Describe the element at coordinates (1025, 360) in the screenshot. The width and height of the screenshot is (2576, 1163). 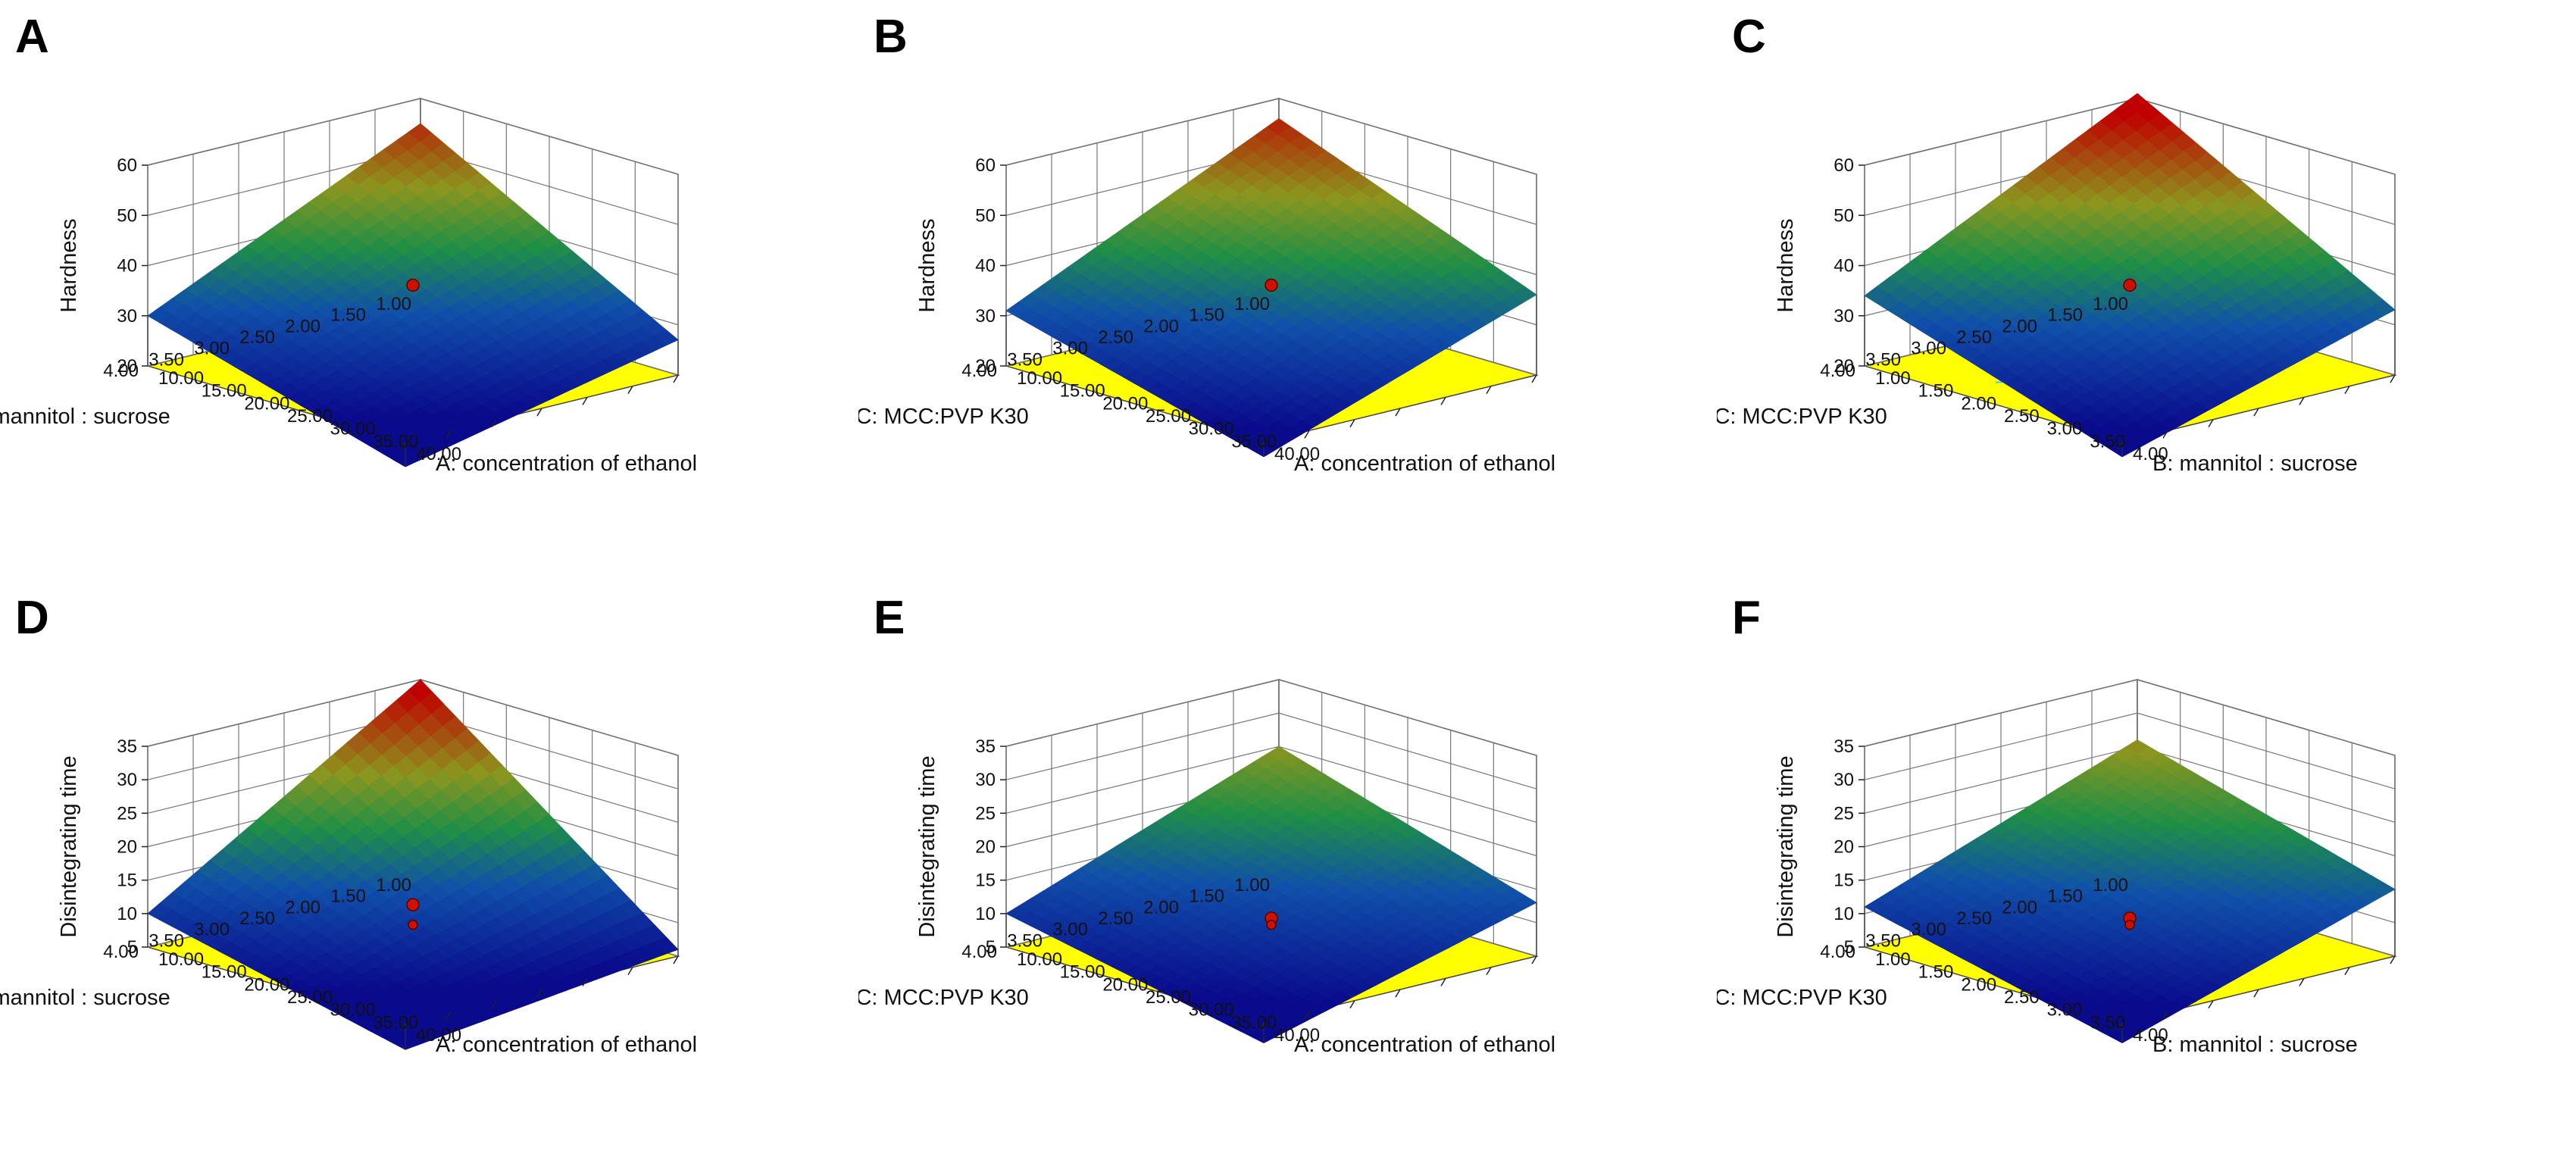
I see `left-tick-label: 3.50` at that location.